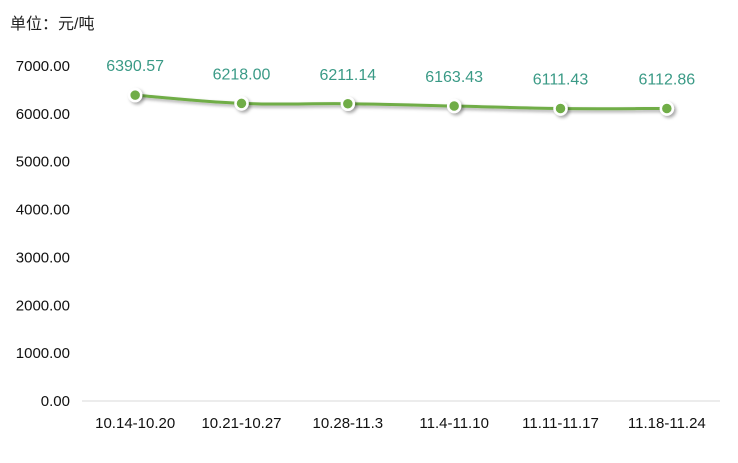  What do you see at coordinates (348, 423) in the screenshot?
I see `x-tick-label: 10.28-11.3` at bounding box center [348, 423].